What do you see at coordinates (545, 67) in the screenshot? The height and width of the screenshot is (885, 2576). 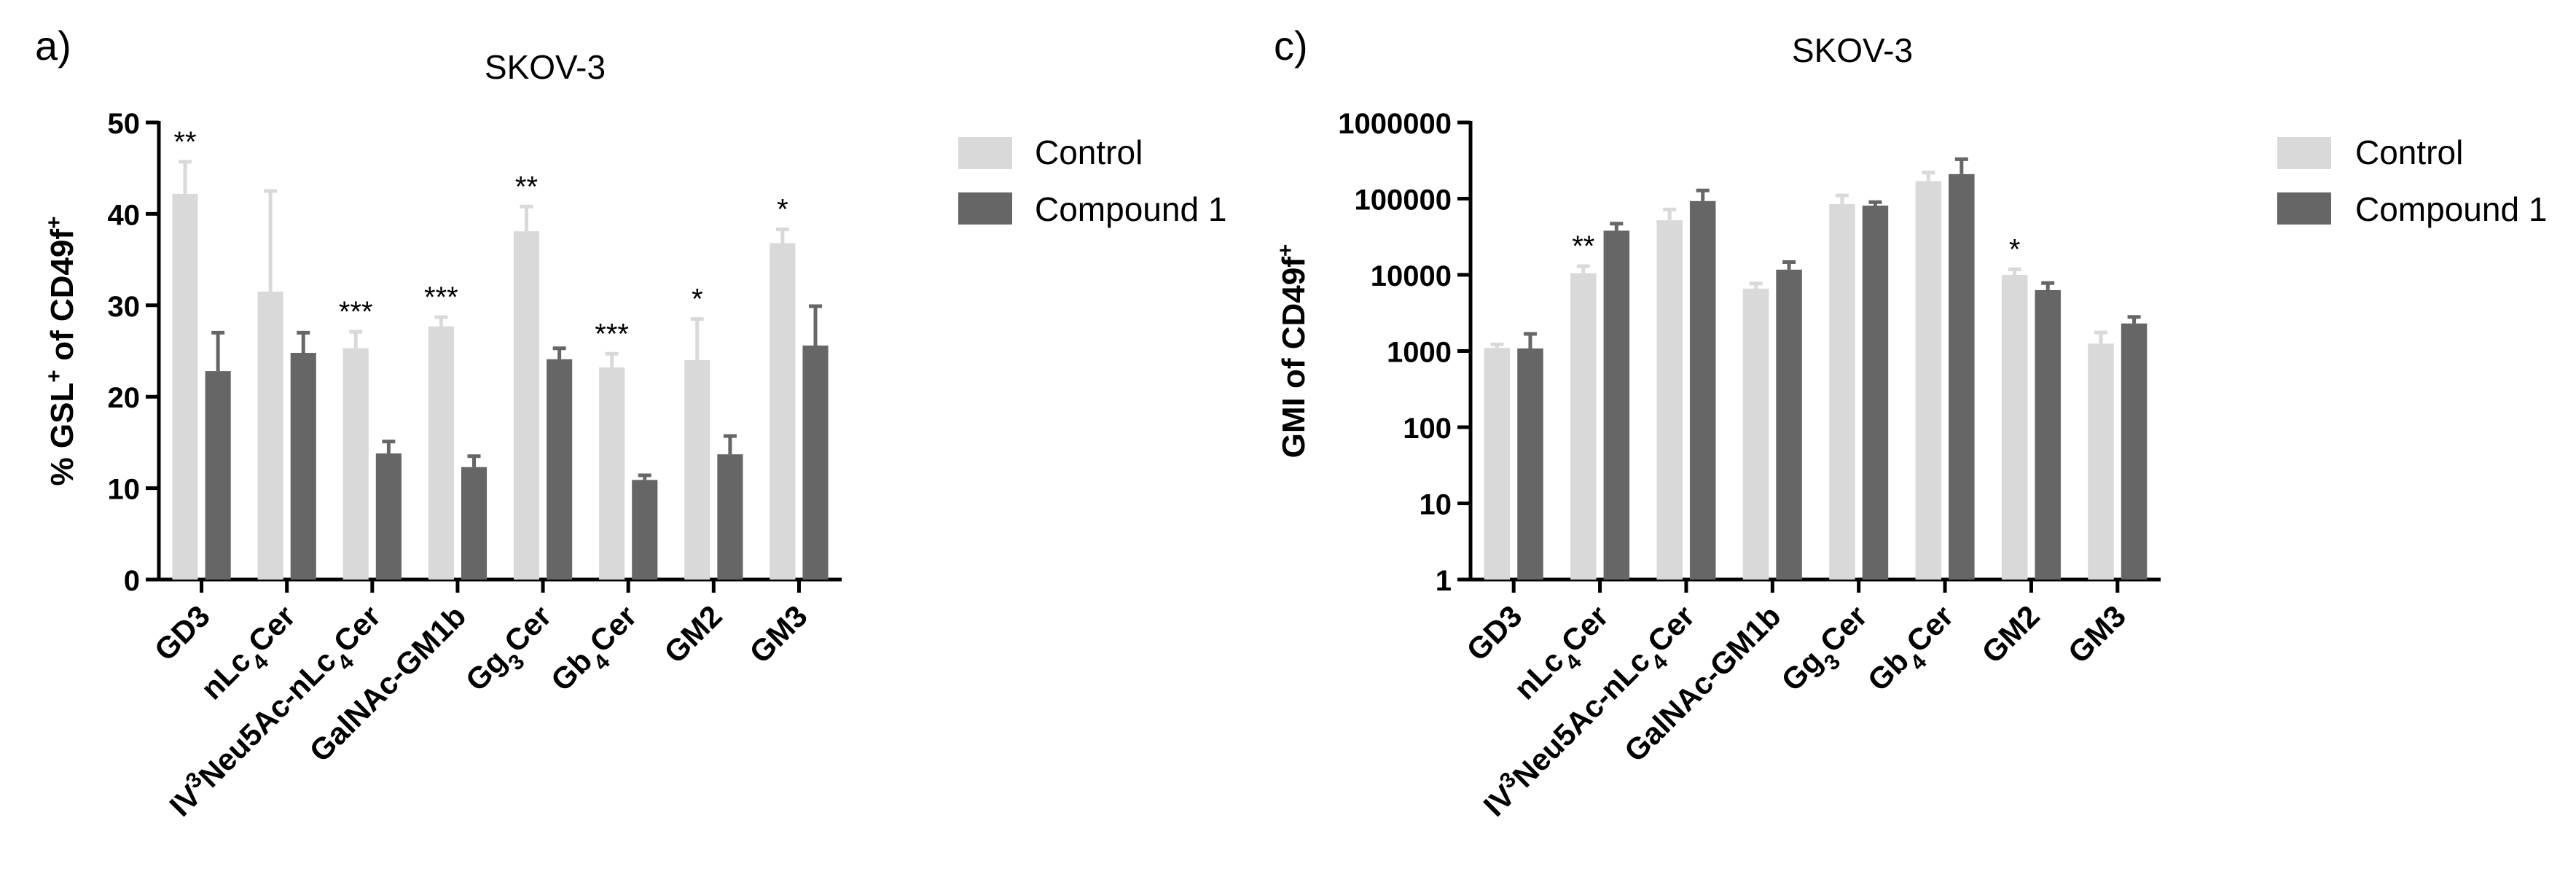 I see `panel-a-title: SKOV-3` at bounding box center [545, 67].